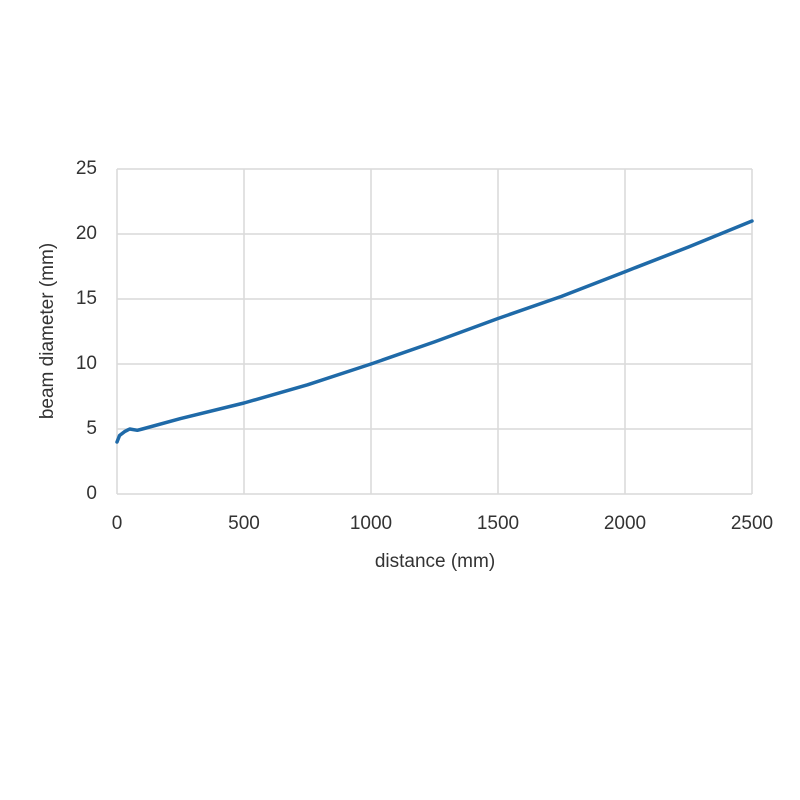  I want to click on x-tick-label: 2500, so click(752, 523).